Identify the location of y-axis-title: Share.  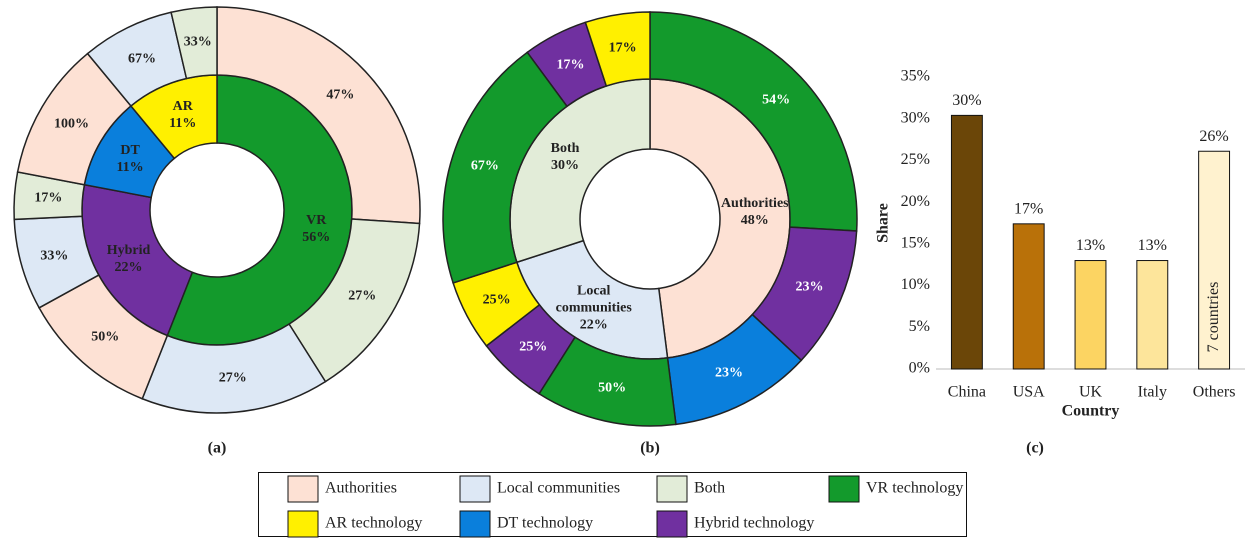
(883, 223).